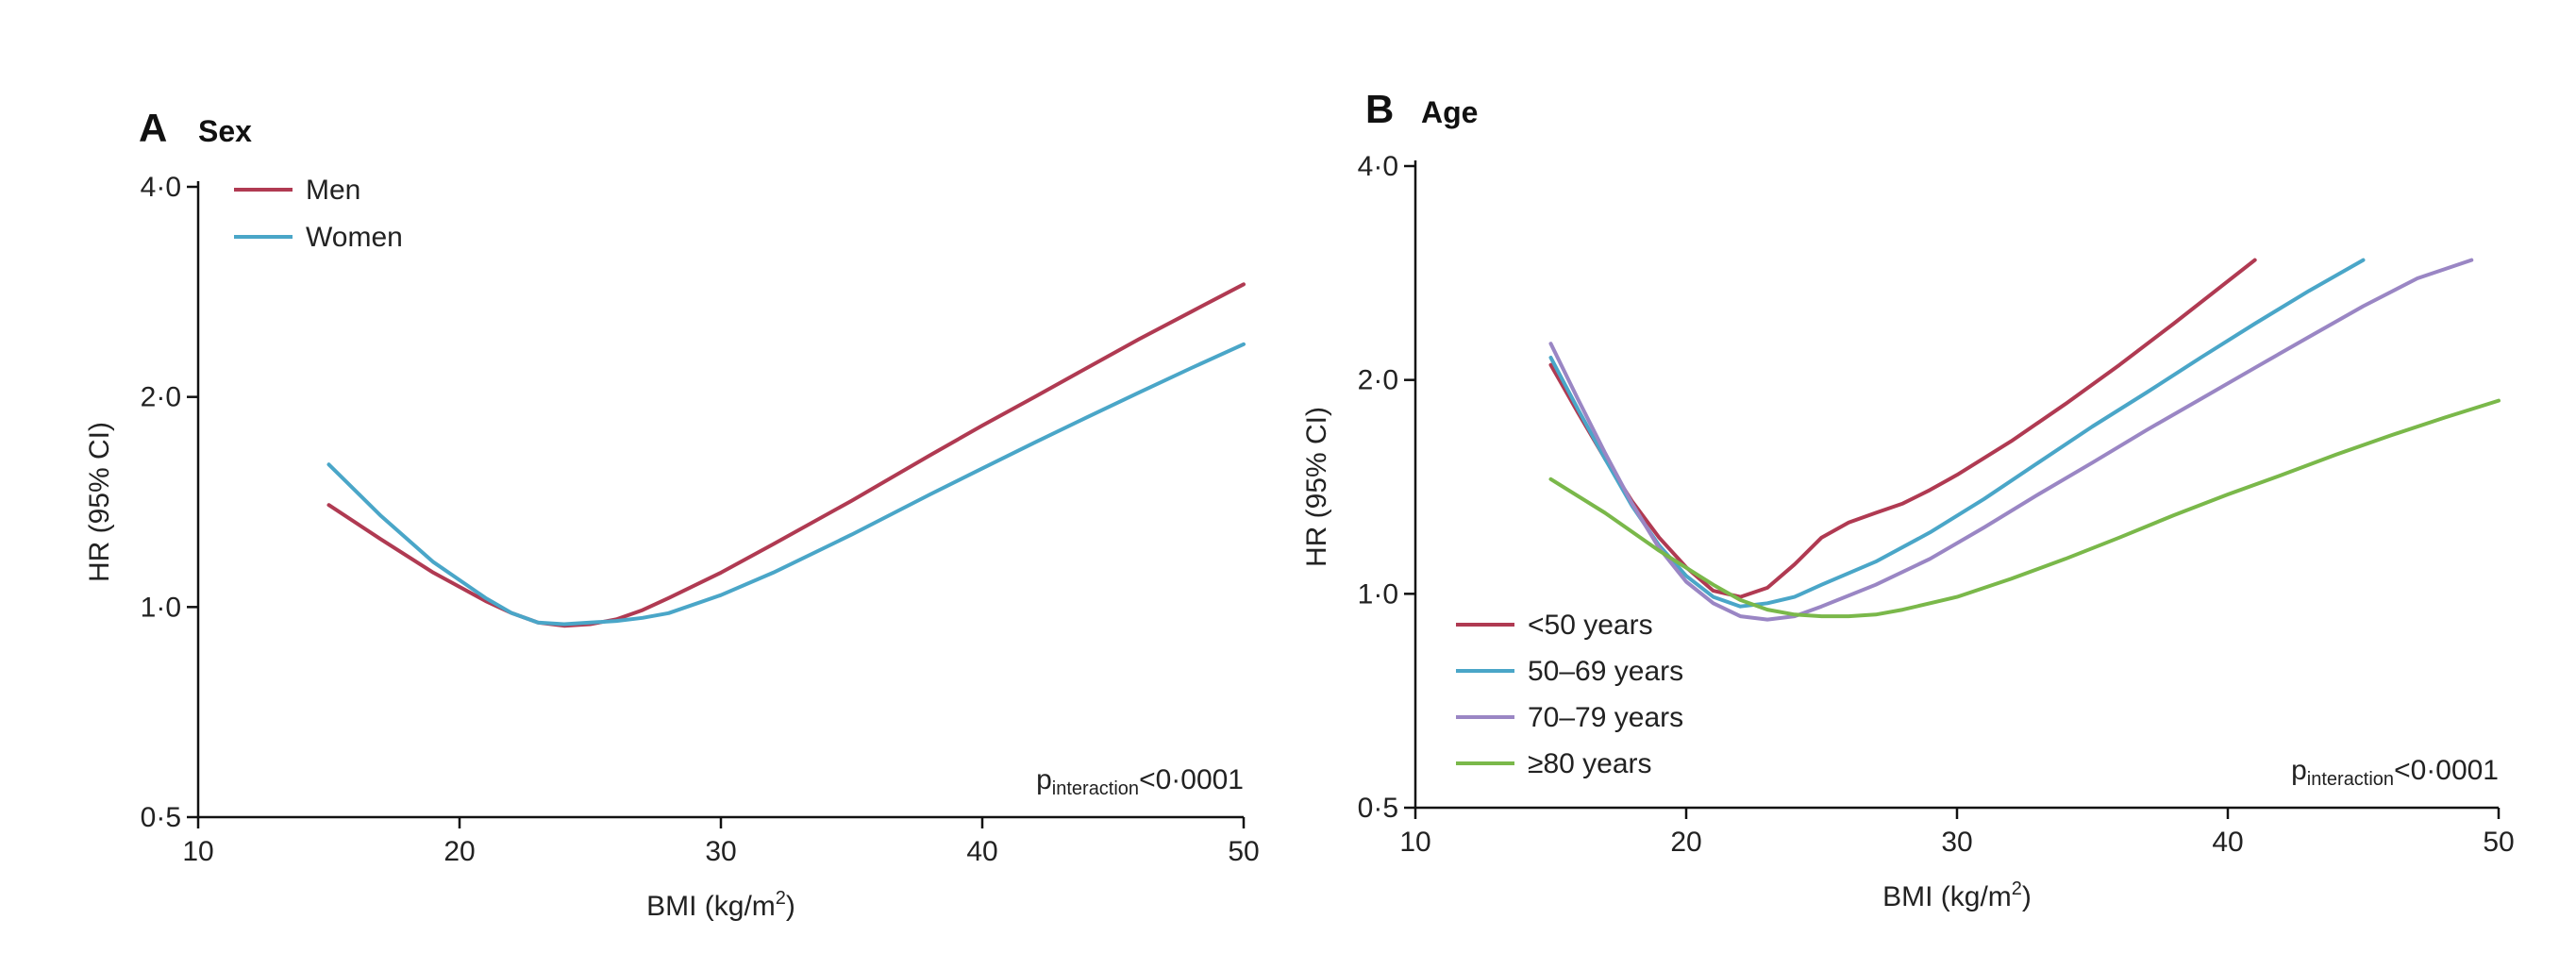 The width and height of the screenshot is (2576, 970). What do you see at coordinates (1449, 112) in the screenshot?
I see `panel-title: Age` at bounding box center [1449, 112].